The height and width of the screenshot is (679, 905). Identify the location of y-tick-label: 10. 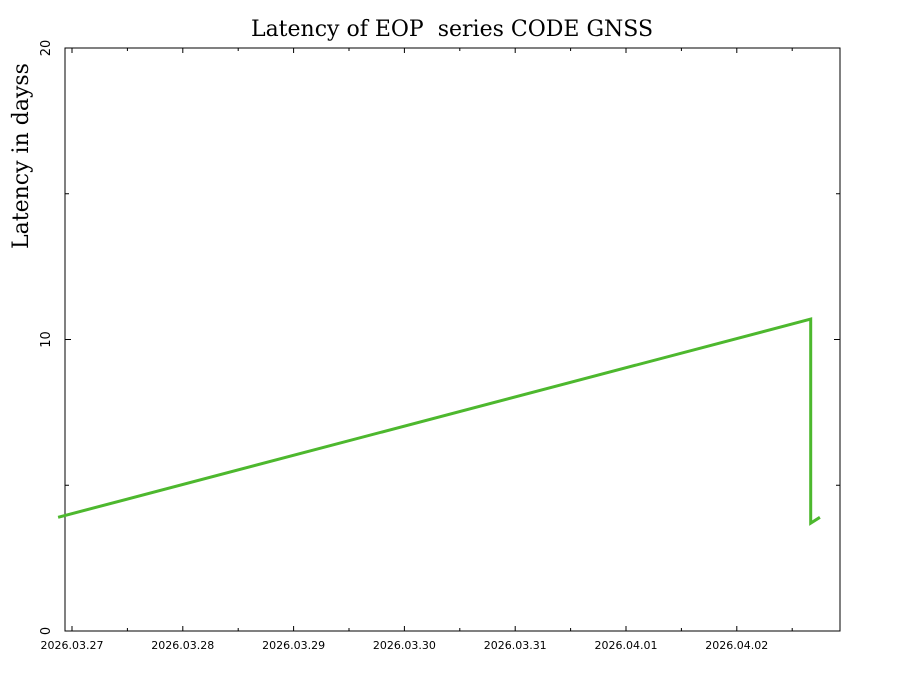
(46, 339).